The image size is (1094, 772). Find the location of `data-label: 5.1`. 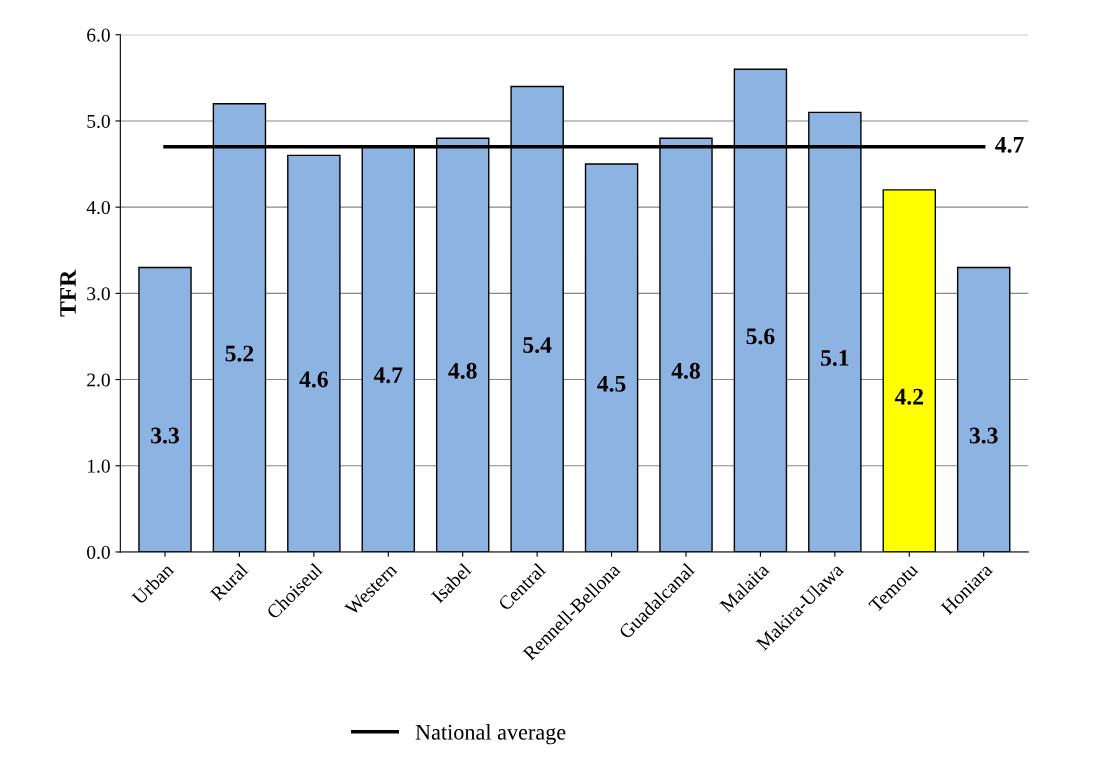

data-label: 5.1 is located at coordinates (835, 358).